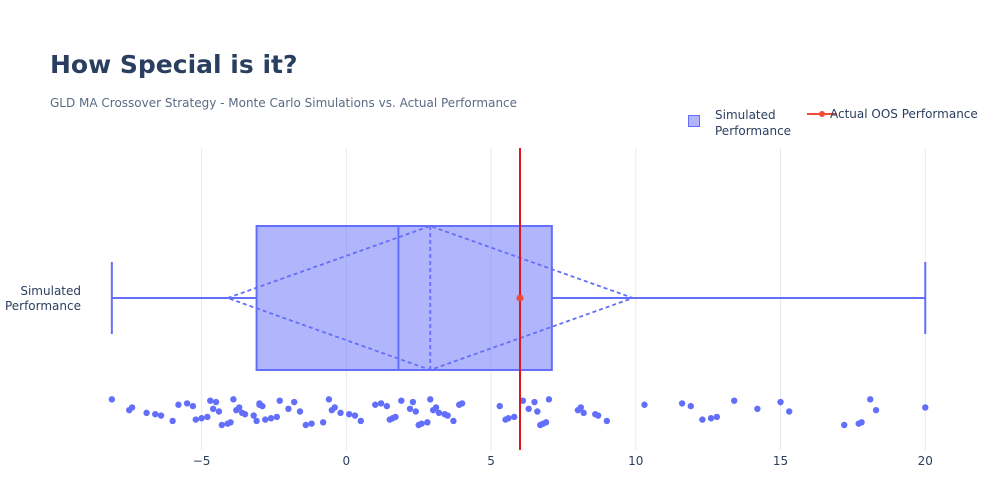 The image size is (1000, 500). I want to click on sd-diamond, so click(430, 298).